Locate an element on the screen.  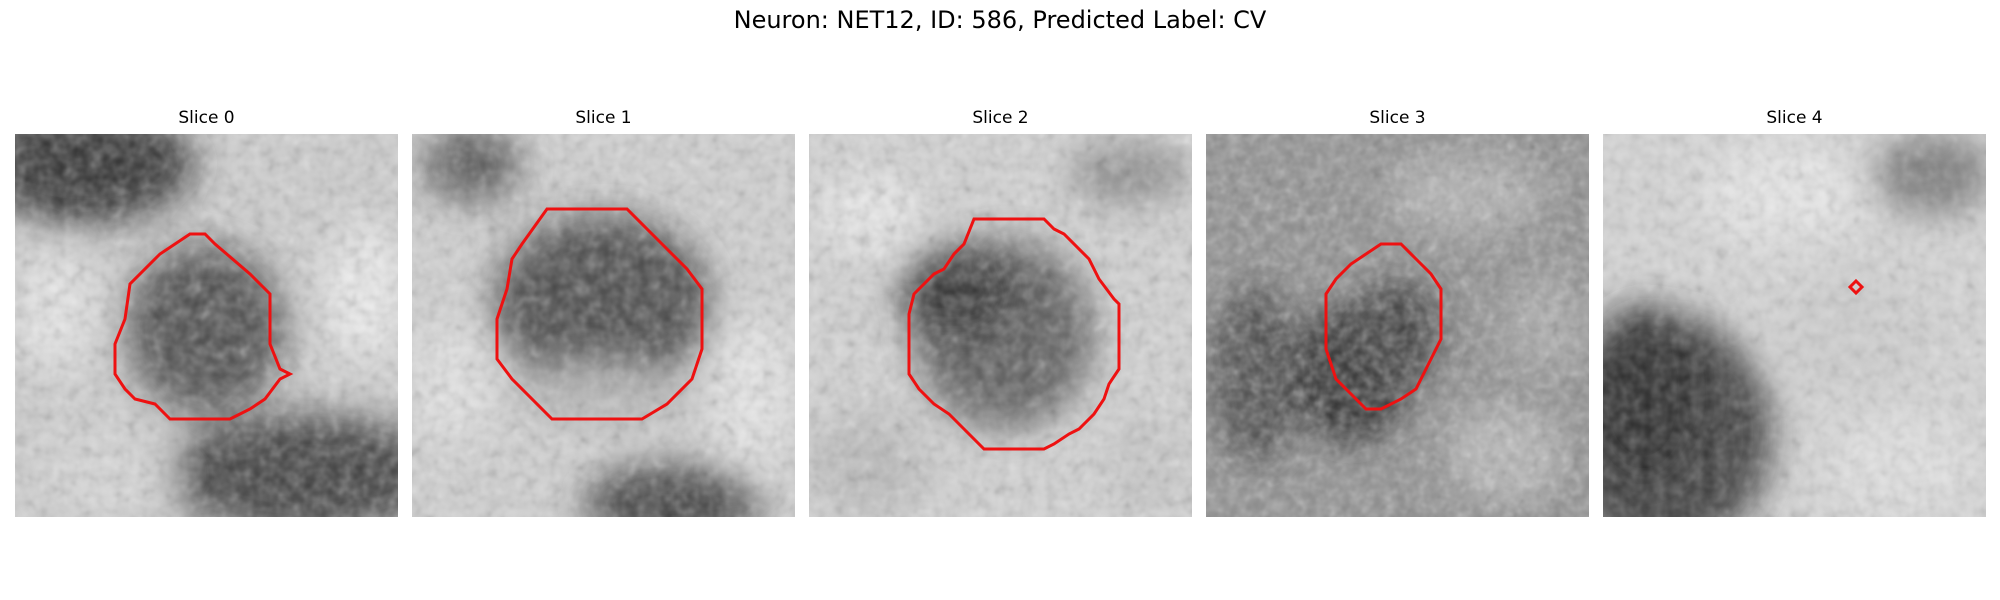
slice-0-image is located at coordinates (206, 325).